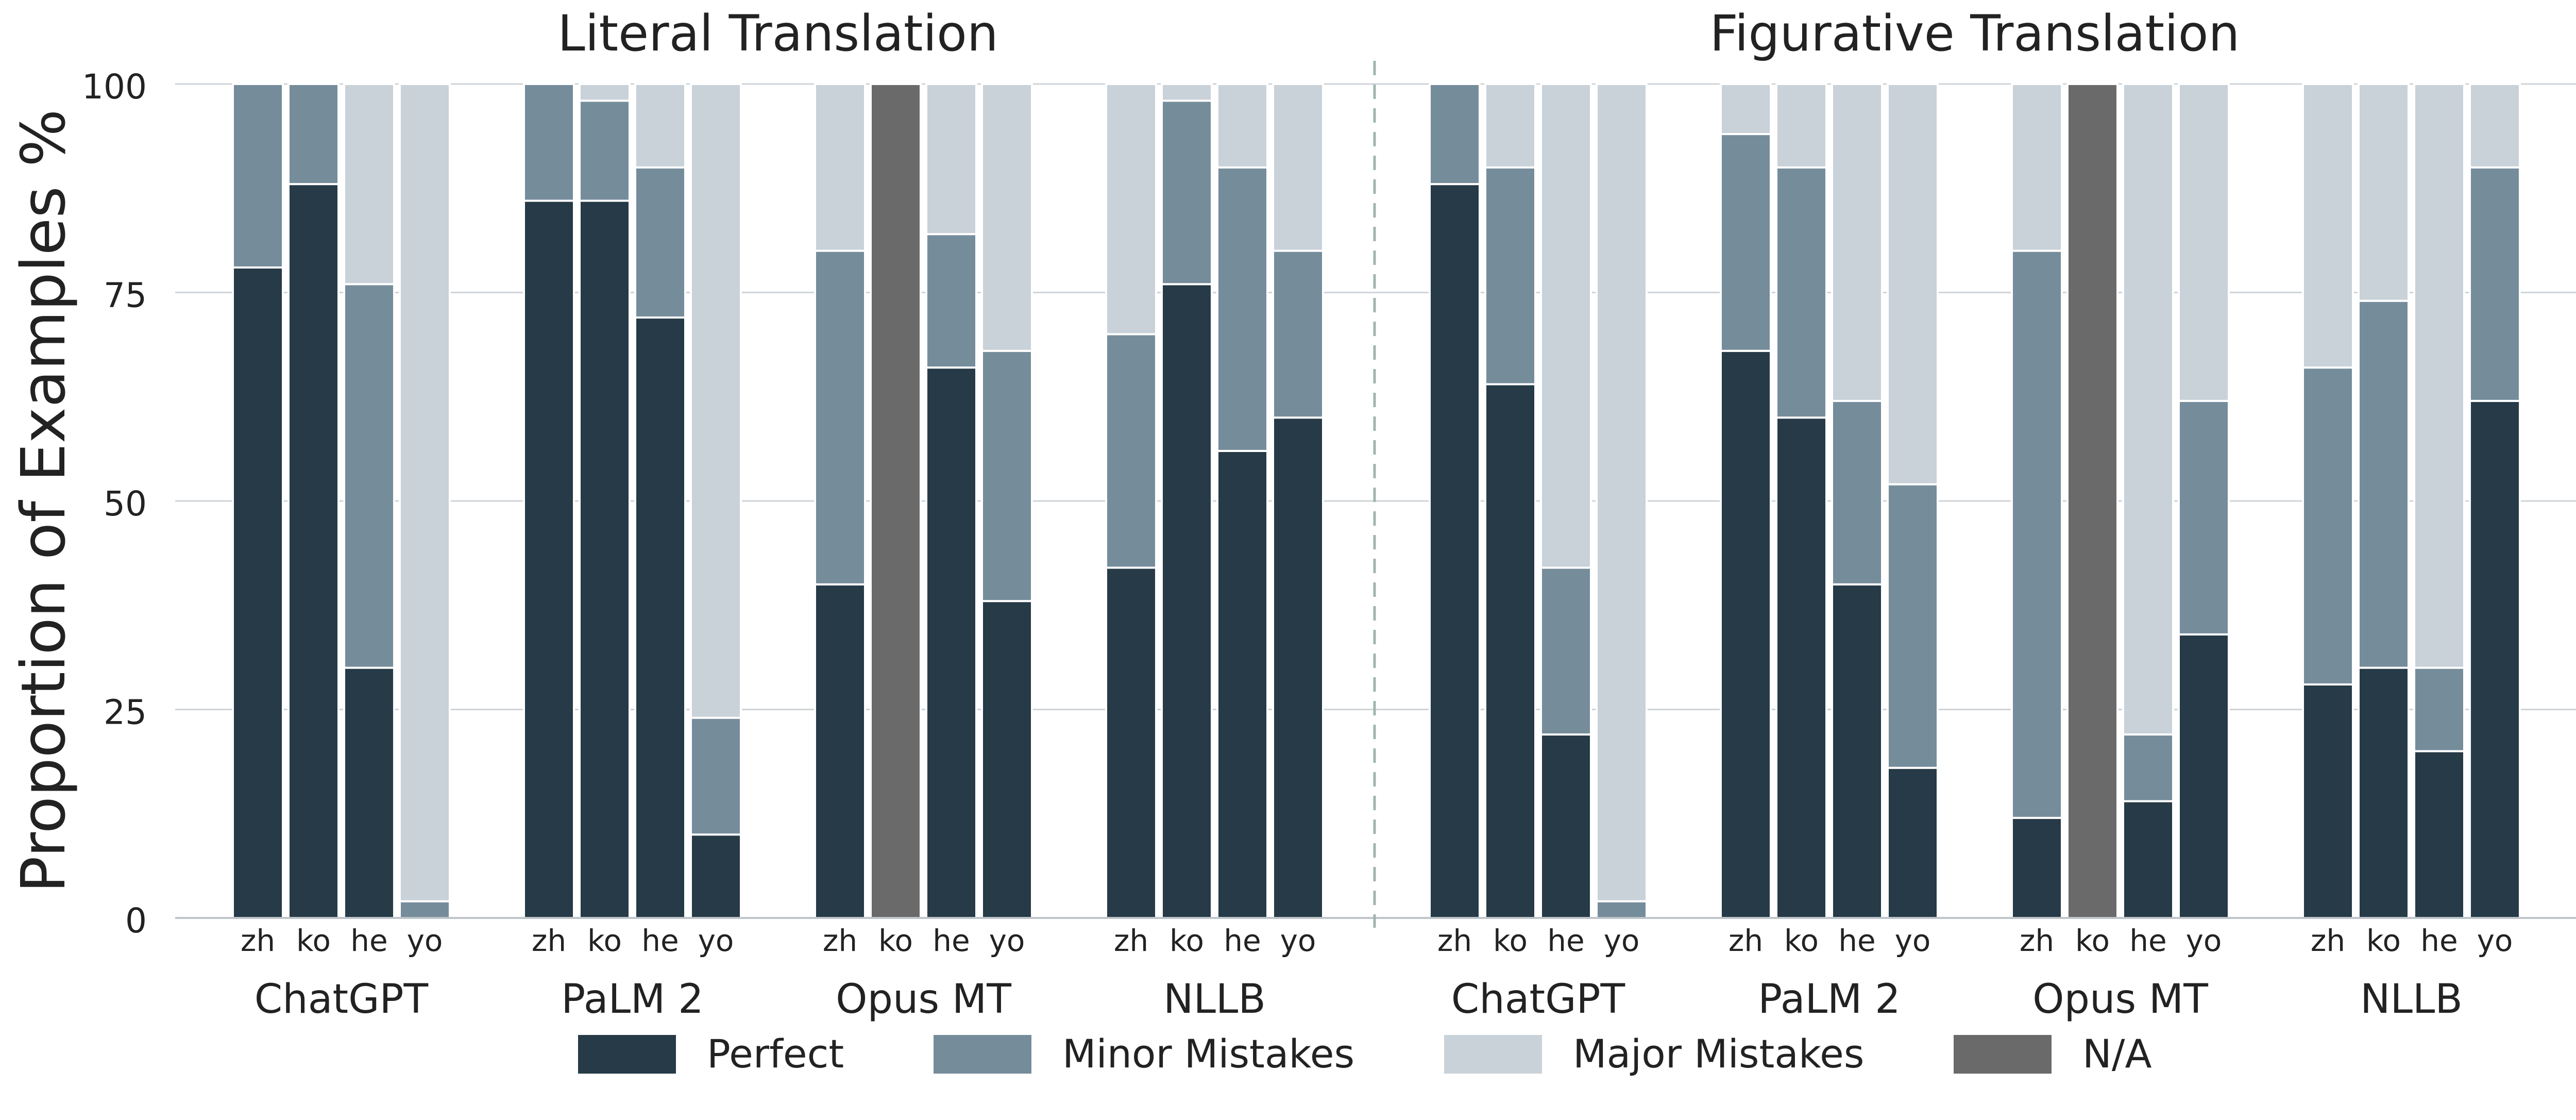 This screenshot has width=2576, height=1120. Describe the element at coordinates (775, 1054) in the screenshot. I see `legend-label: Perfect` at that location.